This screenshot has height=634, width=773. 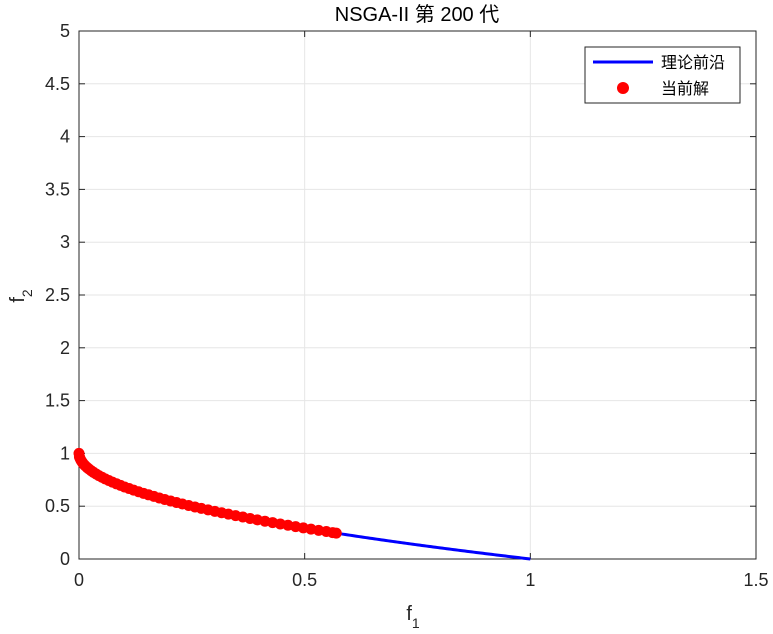 I want to click on y-axis-label-base: f, so click(x=18, y=300).